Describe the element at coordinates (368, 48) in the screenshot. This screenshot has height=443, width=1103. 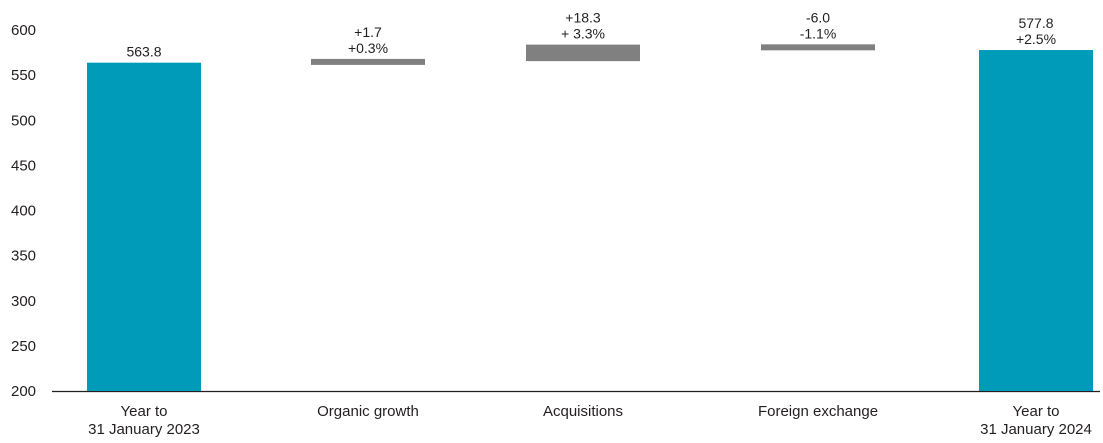
I see `data-label: +0.3%` at that location.